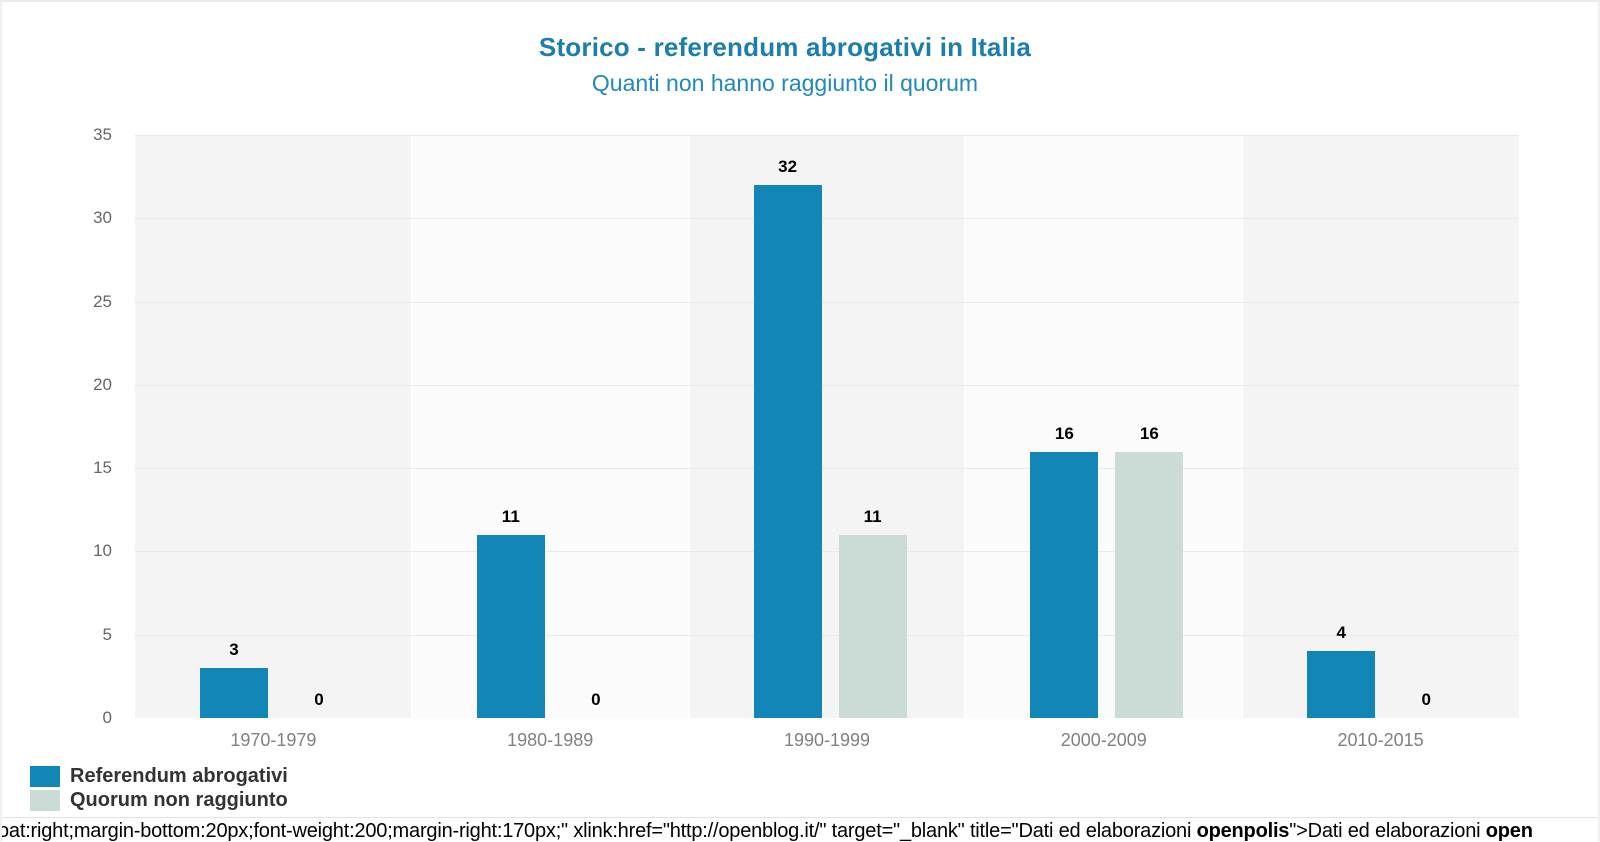 The image size is (1600, 842). I want to click on x-category-label: 2000-2009, so click(1103, 740).